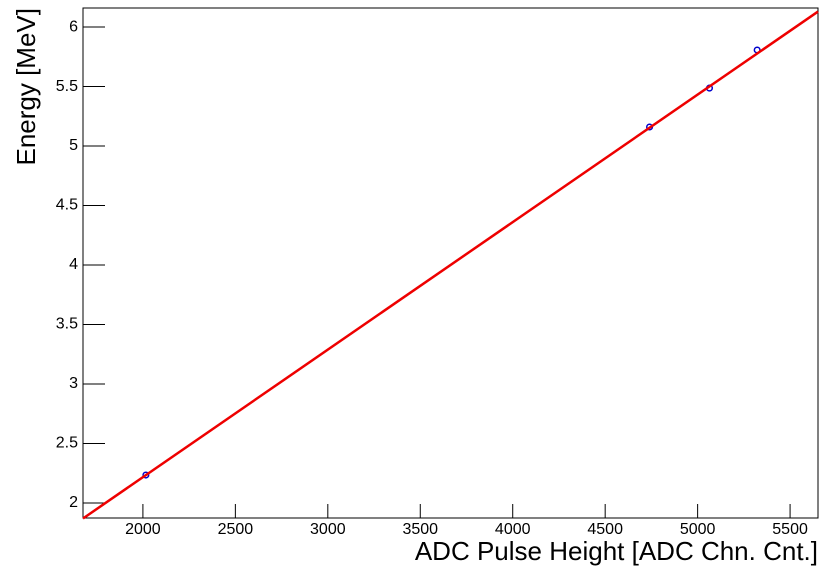 This screenshot has width=830, height=577. Describe the element at coordinates (67, 86) in the screenshot. I see `y-tick-label: 5.5` at that location.